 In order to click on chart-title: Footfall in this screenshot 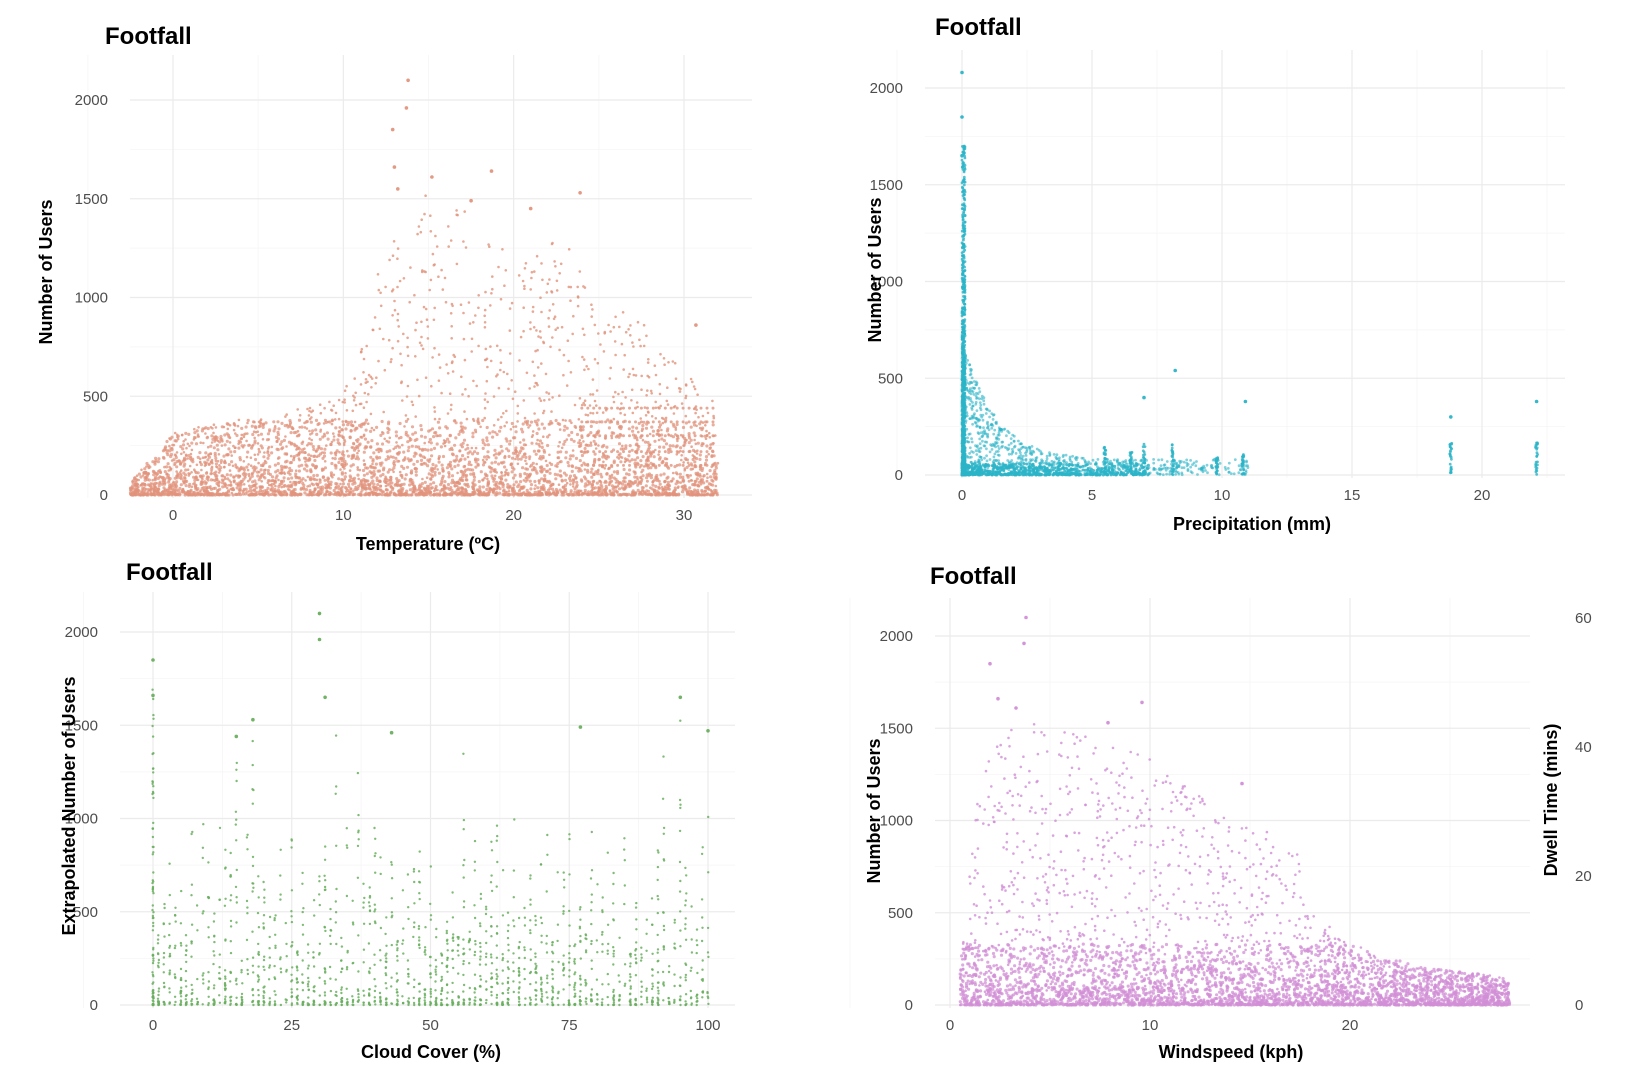, I will do `click(978, 27)`.